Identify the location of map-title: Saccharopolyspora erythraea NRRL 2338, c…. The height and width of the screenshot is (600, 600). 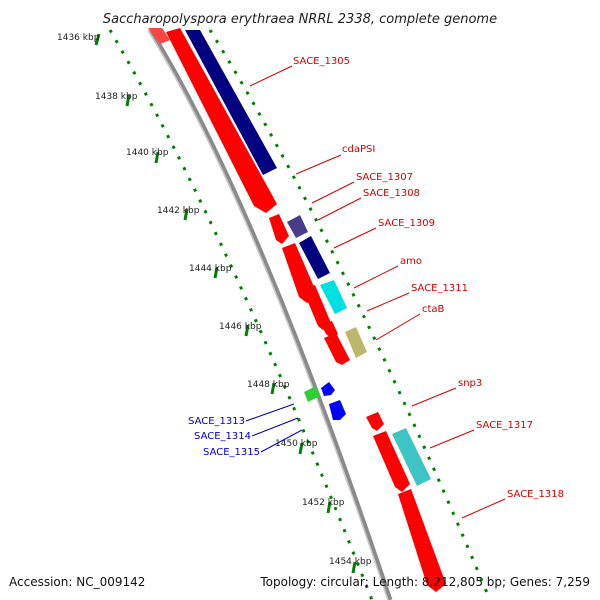
(300, 19).